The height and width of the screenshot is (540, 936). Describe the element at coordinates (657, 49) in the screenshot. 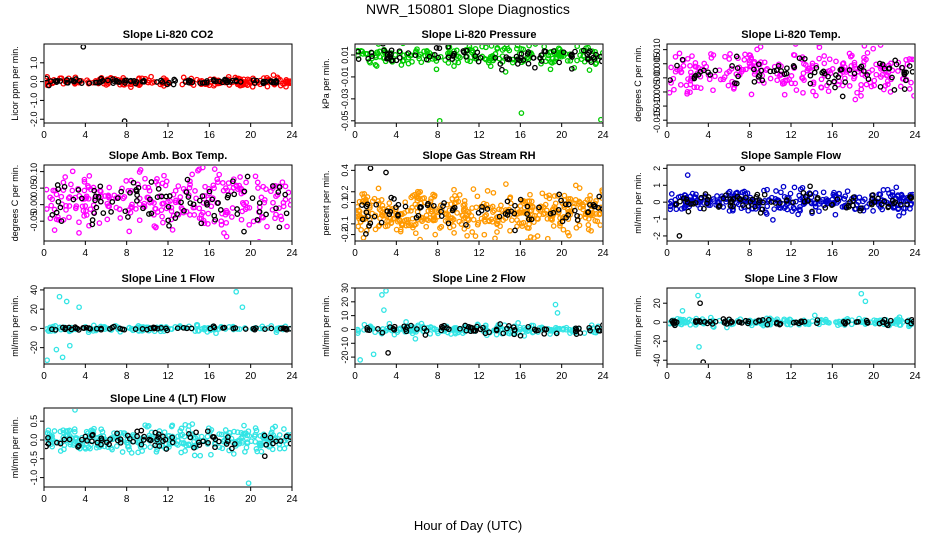

I see `y-tick-label: 0.010` at that location.